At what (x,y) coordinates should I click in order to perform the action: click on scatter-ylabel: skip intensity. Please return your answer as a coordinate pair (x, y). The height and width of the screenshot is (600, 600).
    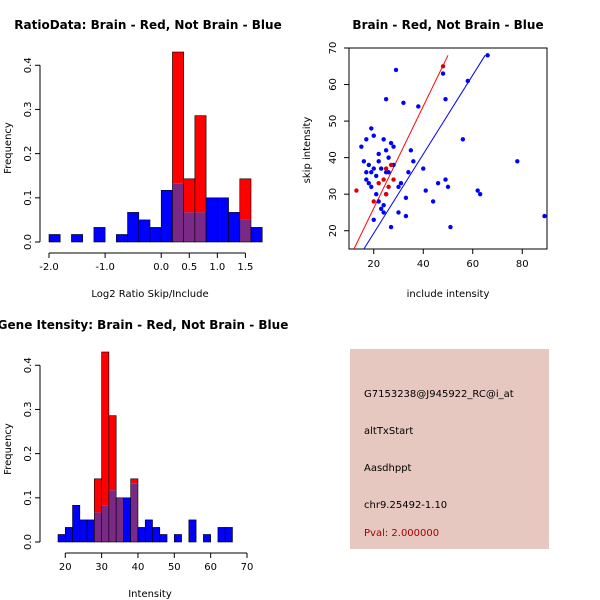
    Looking at the image, I should click on (307, 150).